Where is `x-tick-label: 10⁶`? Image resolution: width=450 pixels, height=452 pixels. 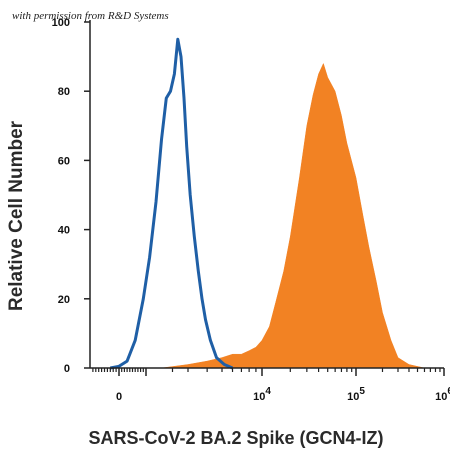 x-tick-label: 10⁶ is located at coordinates (442, 394).